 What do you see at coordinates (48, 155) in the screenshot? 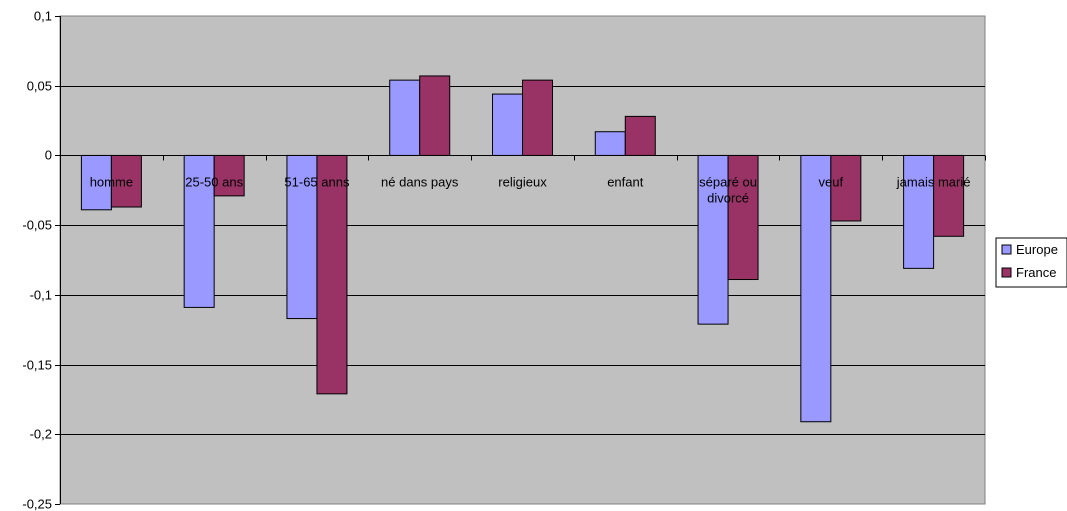
I see `y-tick-label: 0` at bounding box center [48, 155].